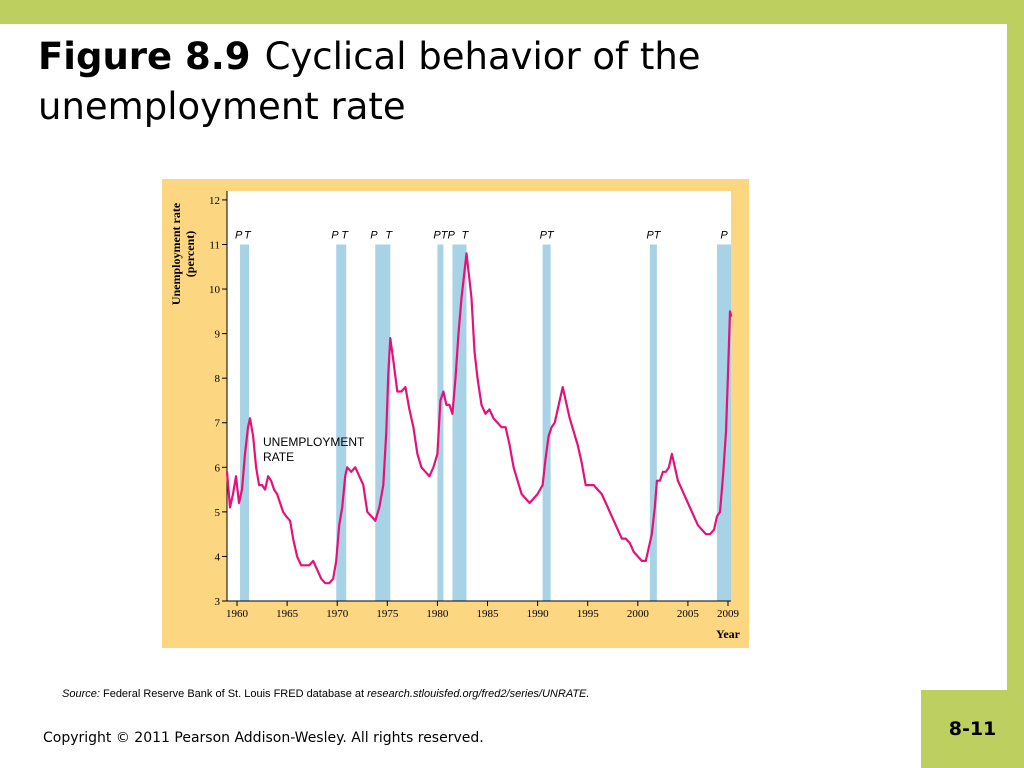 The height and width of the screenshot is (768, 1024). What do you see at coordinates (337, 614) in the screenshot?
I see `x-tick-label: 1970` at bounding box center [337, 614].